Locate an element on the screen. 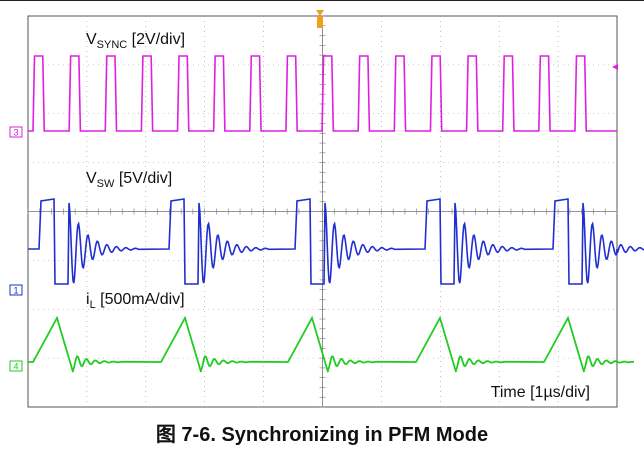 This screenshot has height=458, width=644. series-il-trace is located at coordinates (331, 344).